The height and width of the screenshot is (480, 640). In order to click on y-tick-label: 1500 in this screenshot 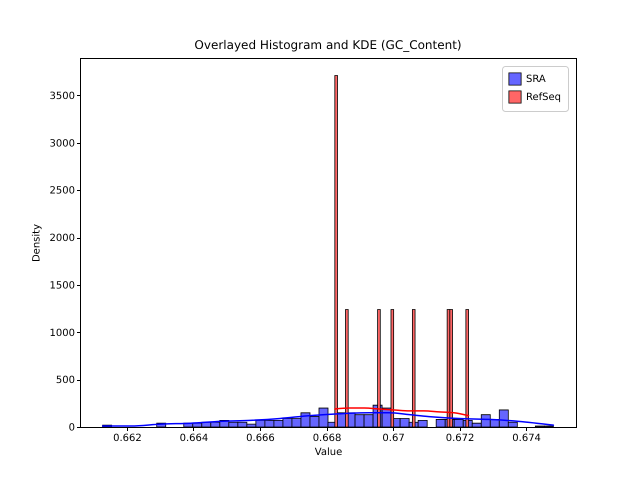, I will do `click(62, 286)`.